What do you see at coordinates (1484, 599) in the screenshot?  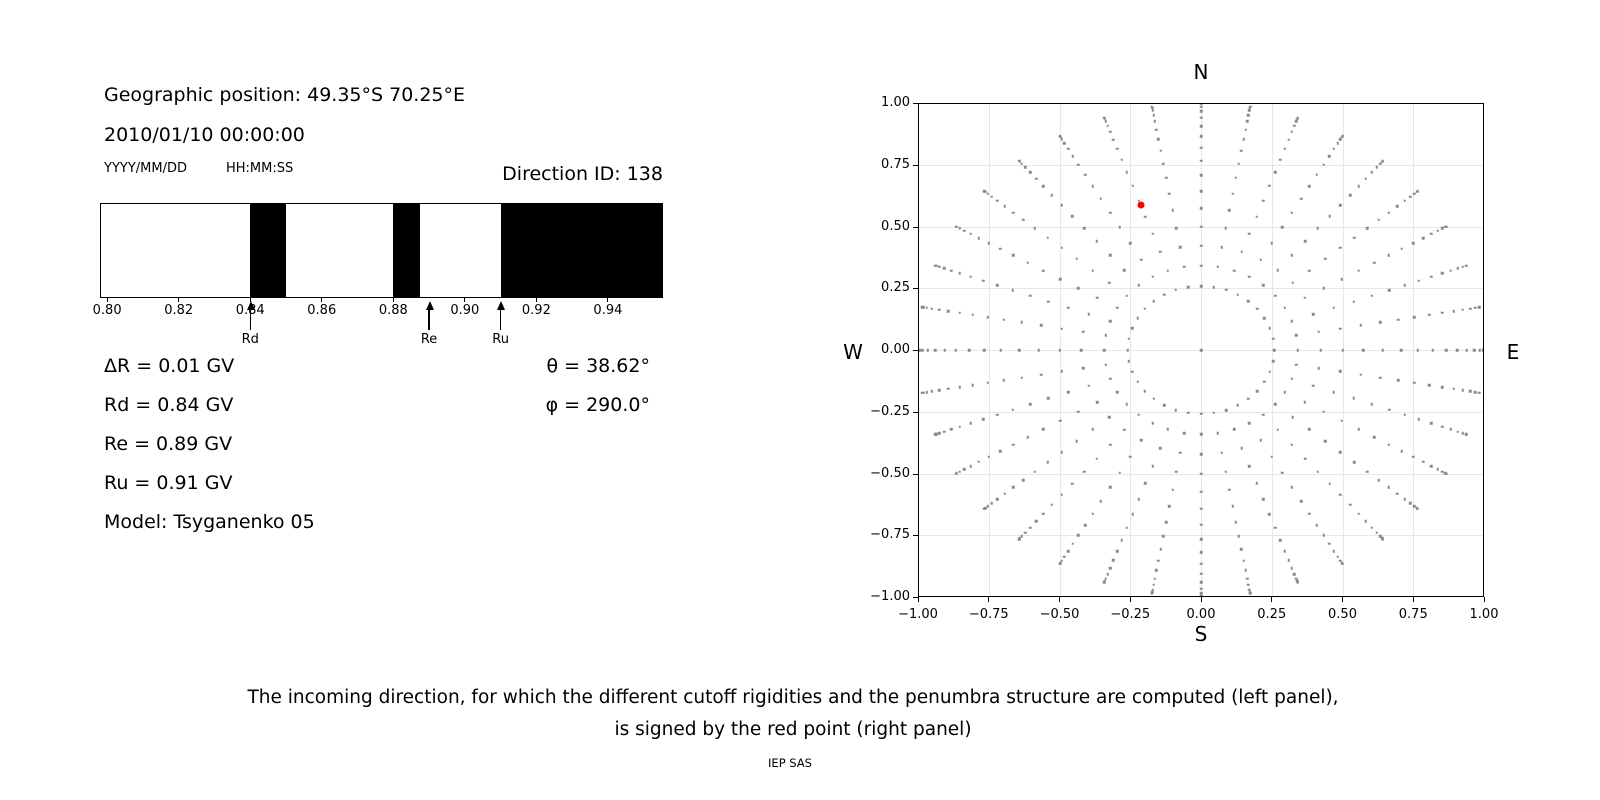 I see `x-tick-mark` at bounding box center [1484, 599].